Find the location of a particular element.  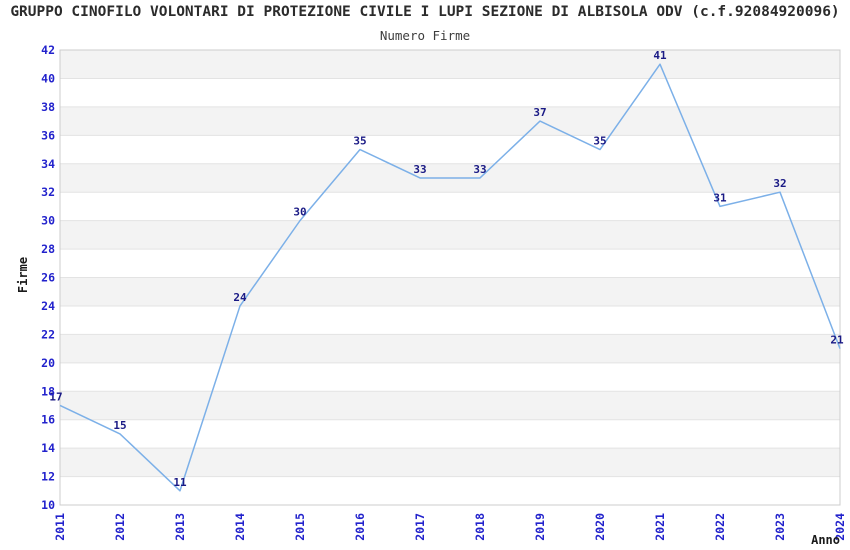

data-point-label: 31 is located at coordinates (720, 197).